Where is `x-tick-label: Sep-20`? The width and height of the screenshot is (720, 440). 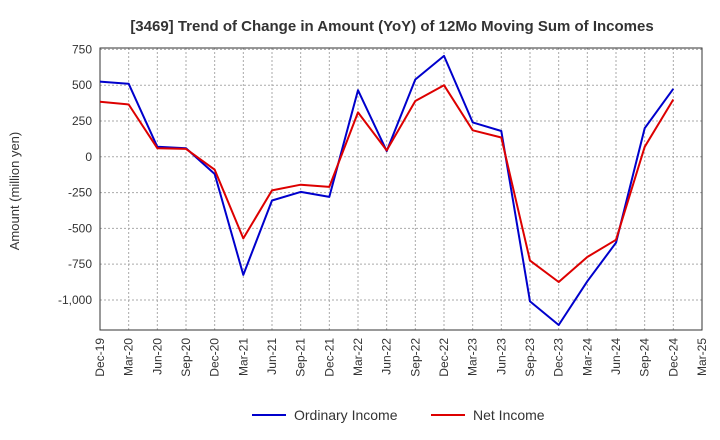
x-tick-label: Sep-20 is located at coordinates (186, 357).